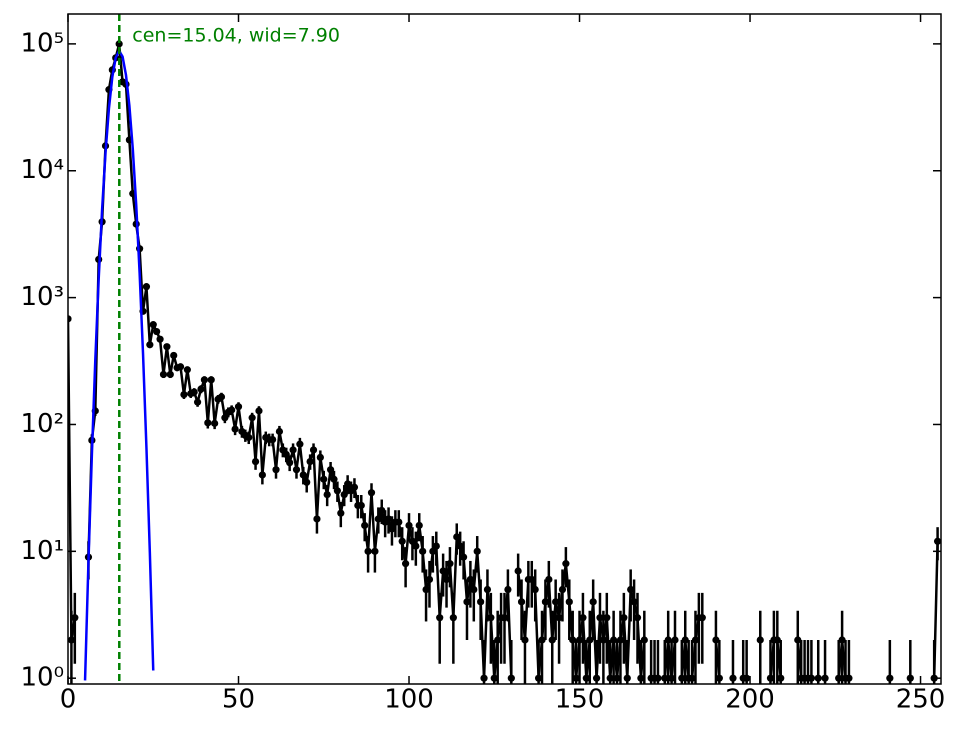  Describe the element at coordinates (921, 700) in the screenshot. I see `x-tick-label: 250` at that location.